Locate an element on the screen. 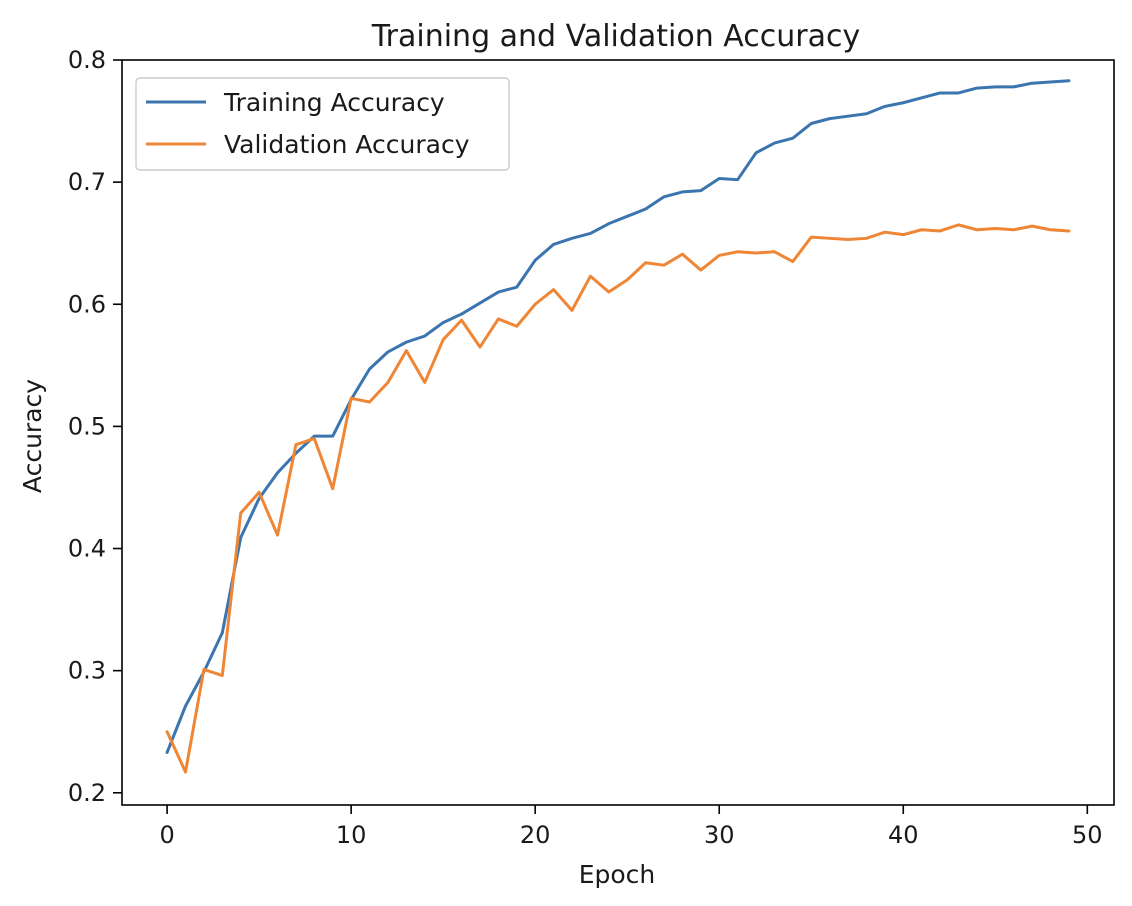 This screenshot has width=1132, height=906. x-axis-ticks: 0 10 20 30 40 50 is located at coordinates (631, 827).